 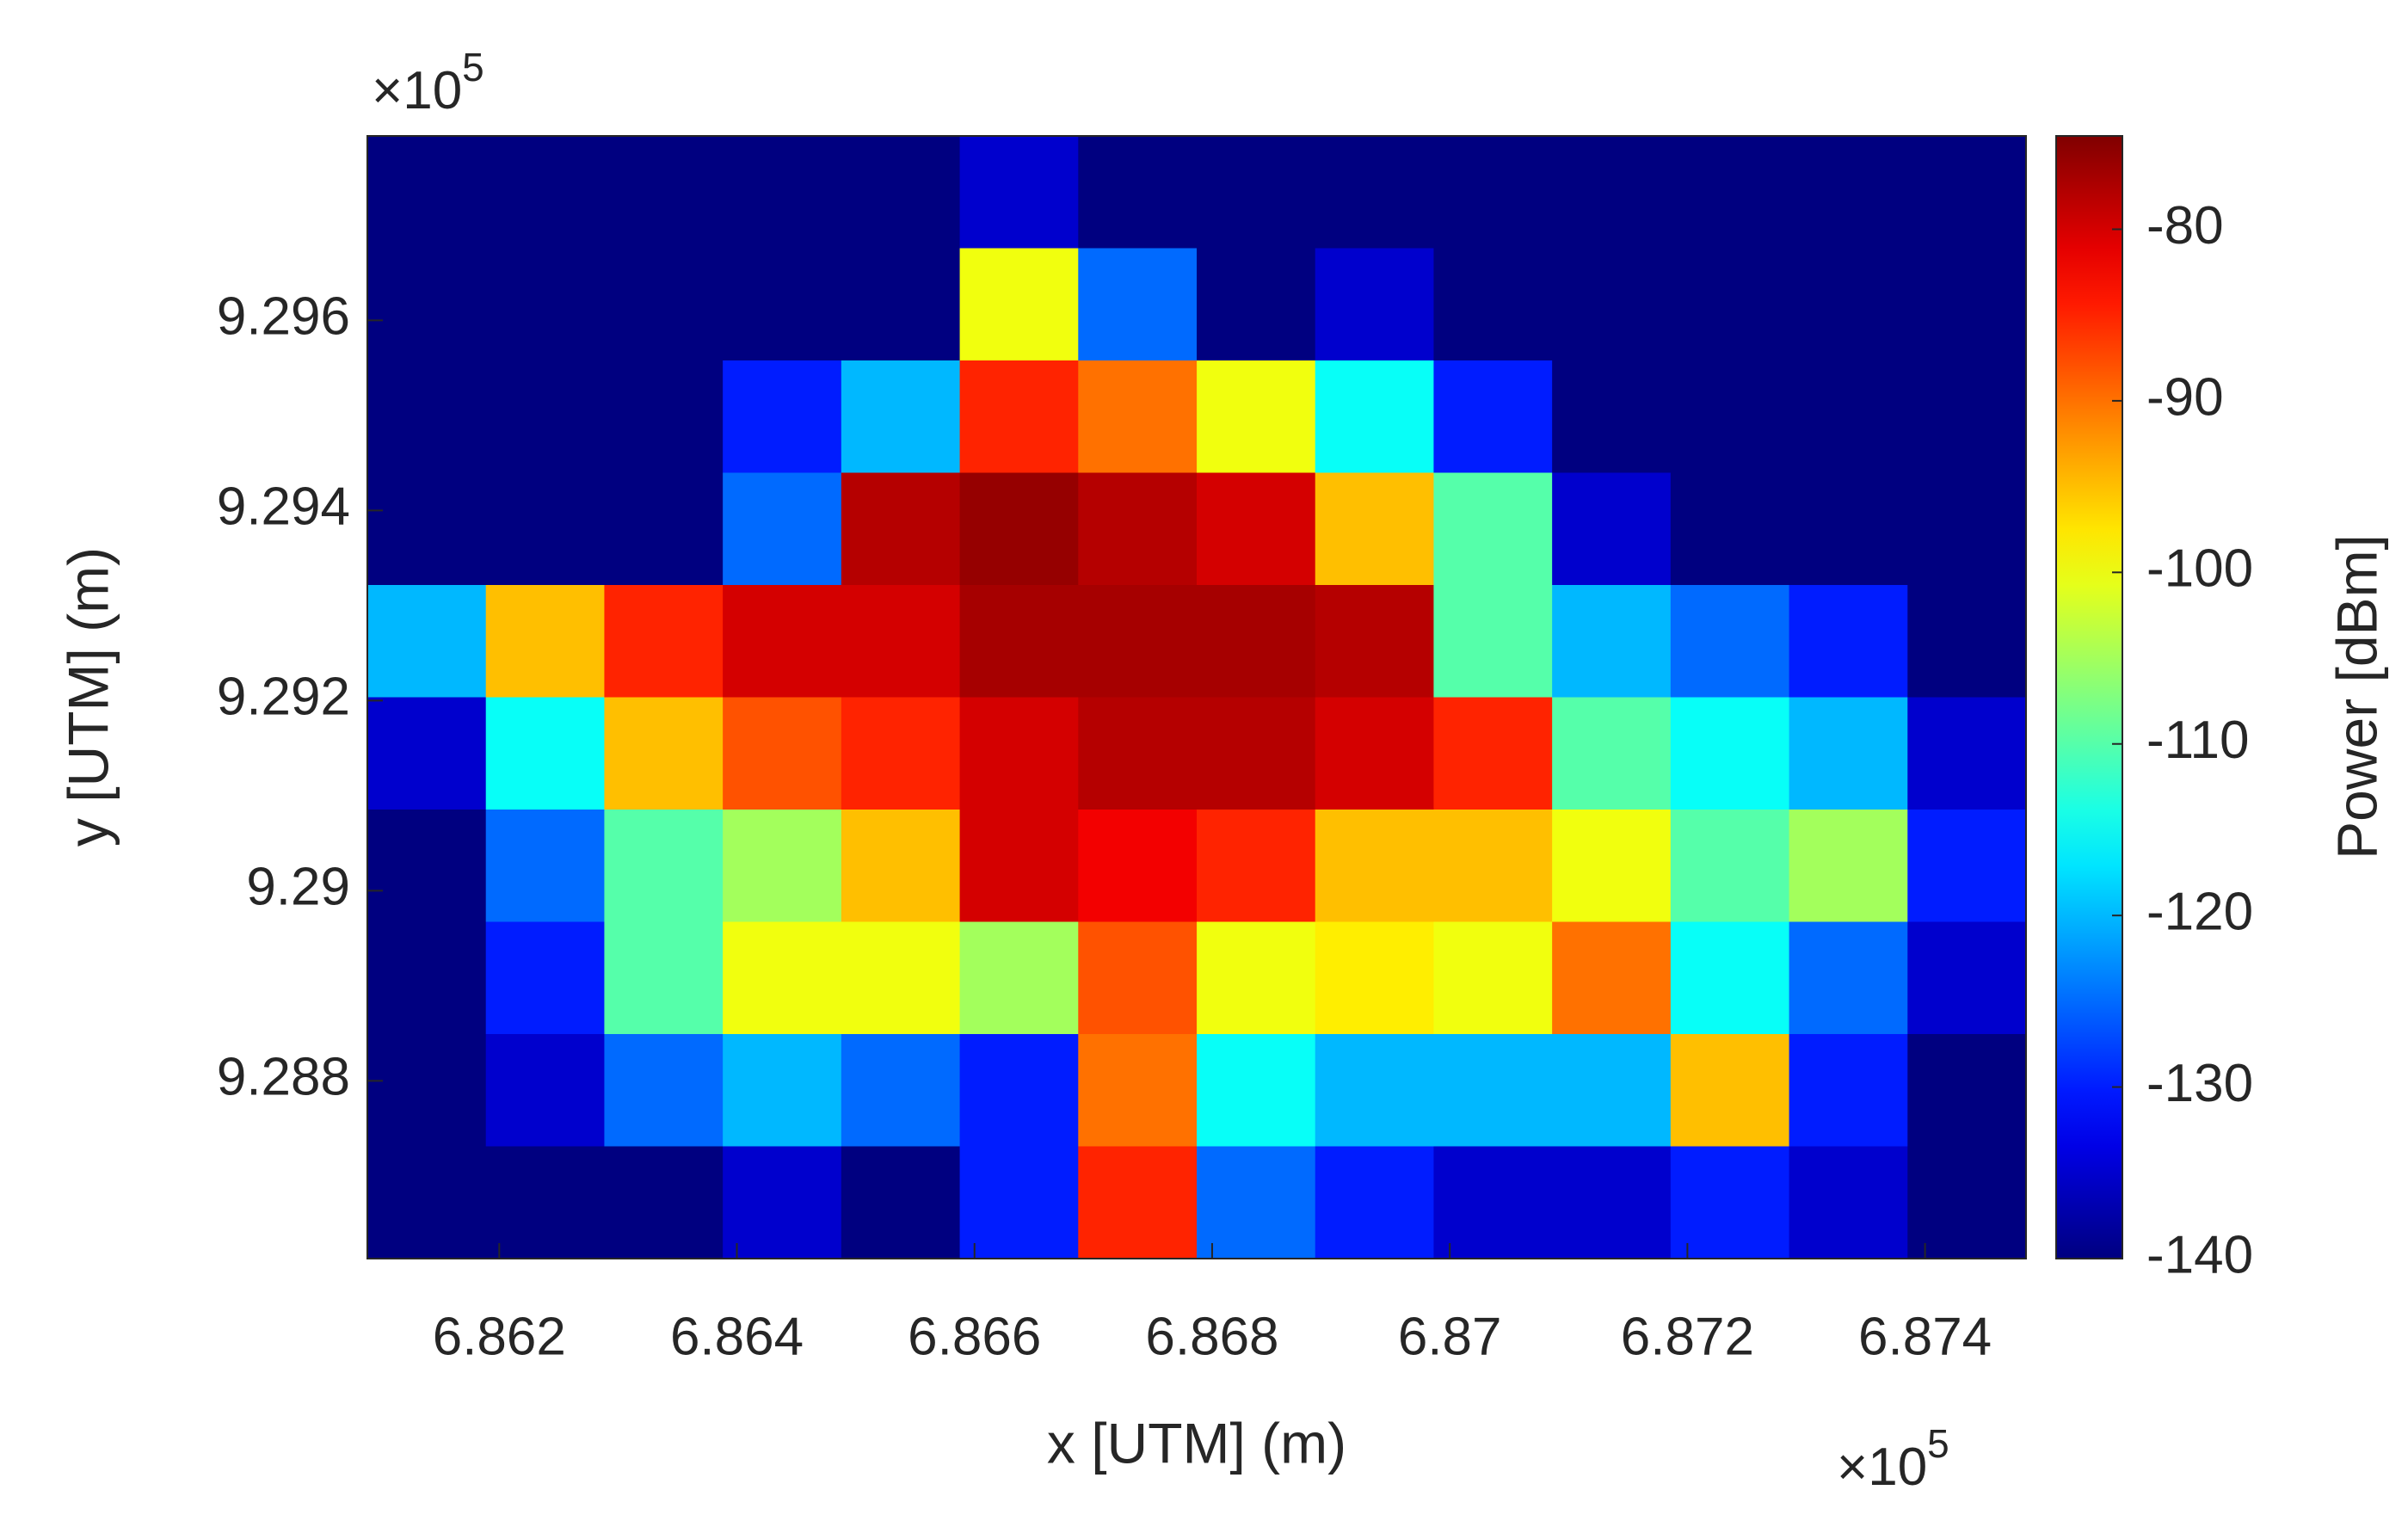 What do you see at coordinates (2199, 913) in the screenshot?
I see `colorbar-tick-label: -120` at bounding box center [2199, 913].